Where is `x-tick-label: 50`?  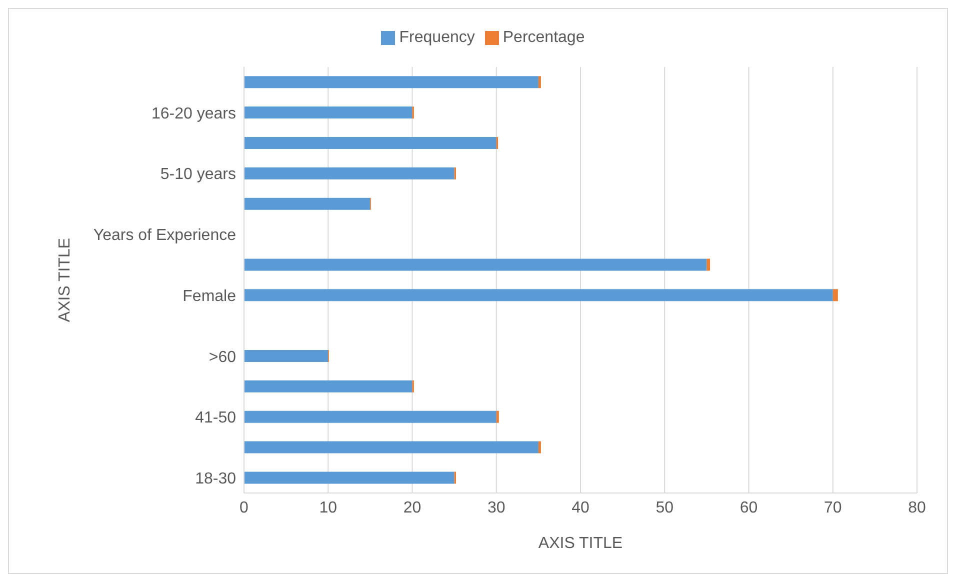
x-tick-label: 50 is located at coordinates (665, 507).